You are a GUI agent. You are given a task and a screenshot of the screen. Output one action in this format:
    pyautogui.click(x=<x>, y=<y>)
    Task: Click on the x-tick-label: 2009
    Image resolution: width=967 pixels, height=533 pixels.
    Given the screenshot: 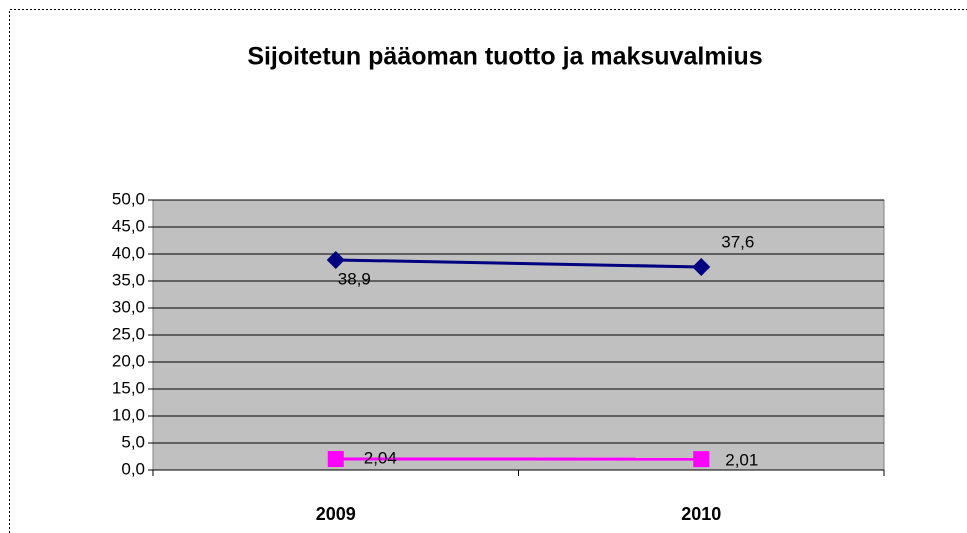 What is the action you would take?
    pyautogui.click(x=336, y=514)
    